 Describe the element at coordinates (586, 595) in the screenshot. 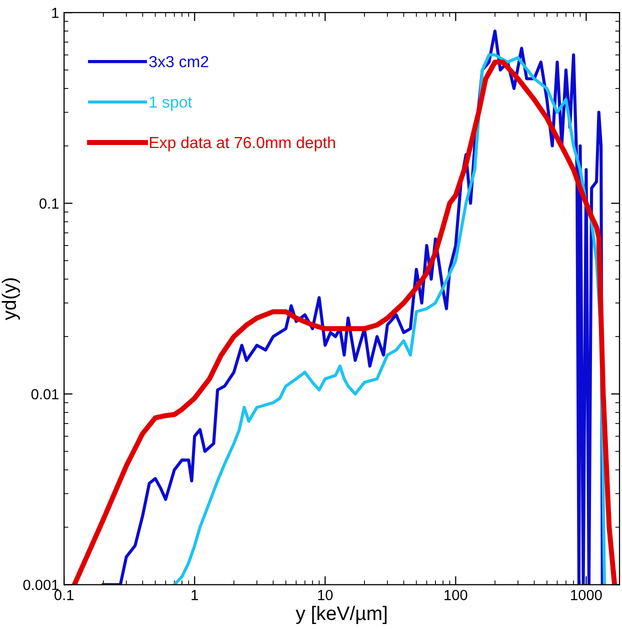

I see `x-tick-label: 1000` at that location.